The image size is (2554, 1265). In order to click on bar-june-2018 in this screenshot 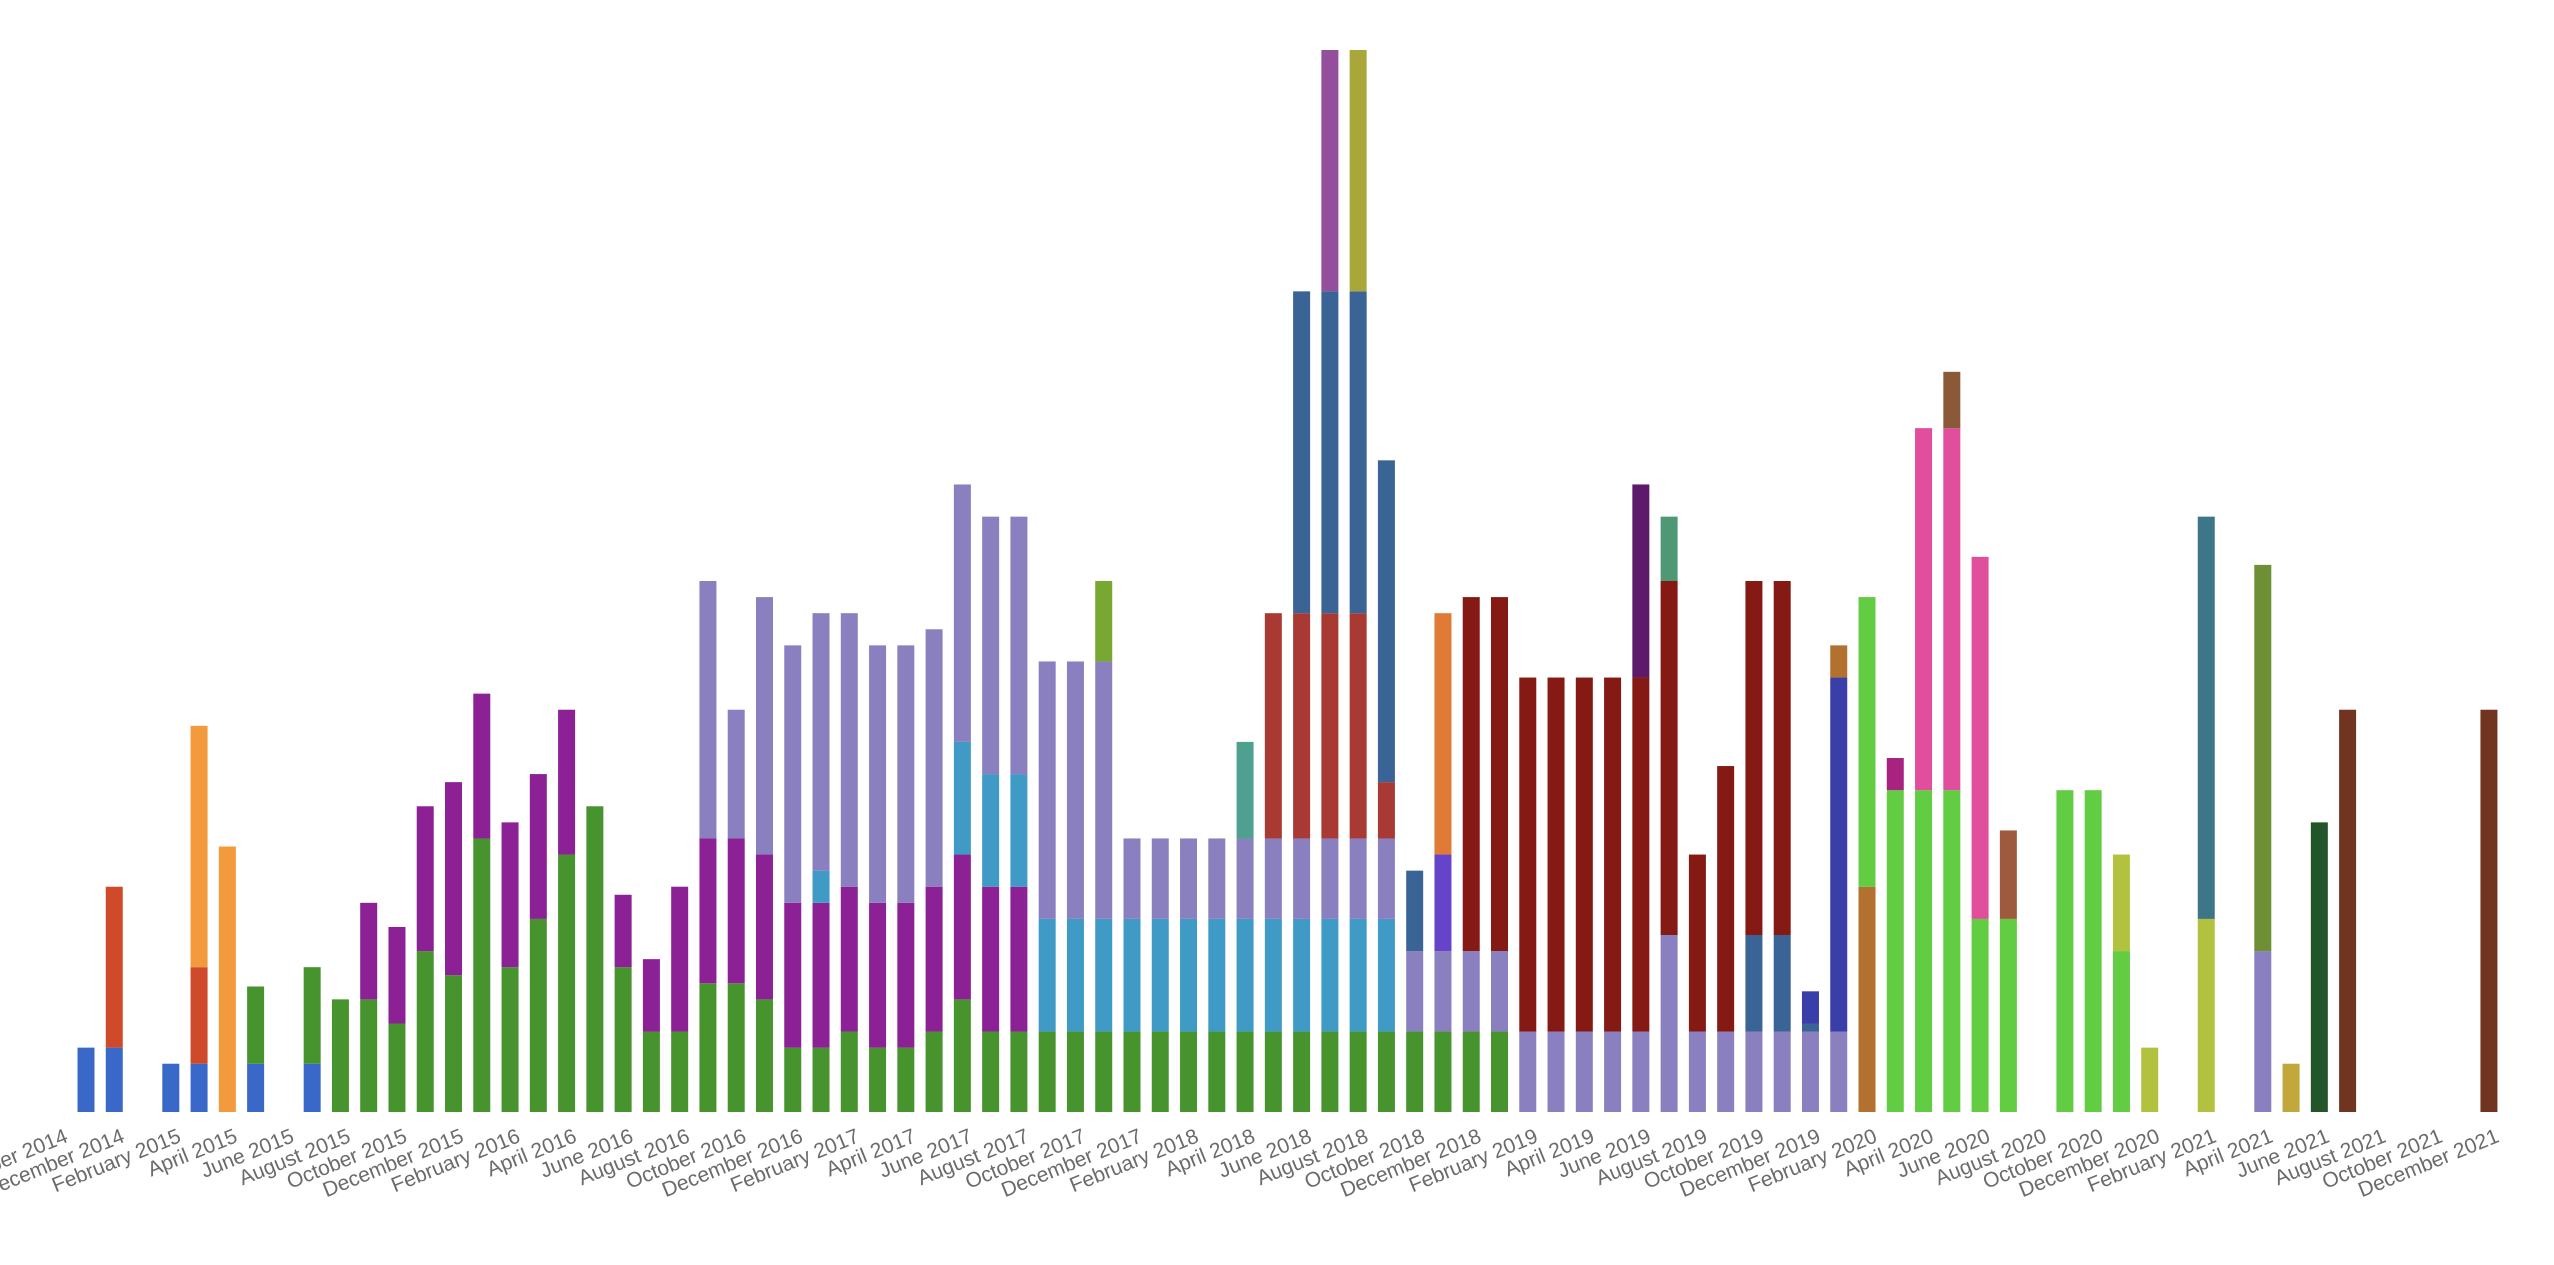, I will do `click(1302, 701)`.